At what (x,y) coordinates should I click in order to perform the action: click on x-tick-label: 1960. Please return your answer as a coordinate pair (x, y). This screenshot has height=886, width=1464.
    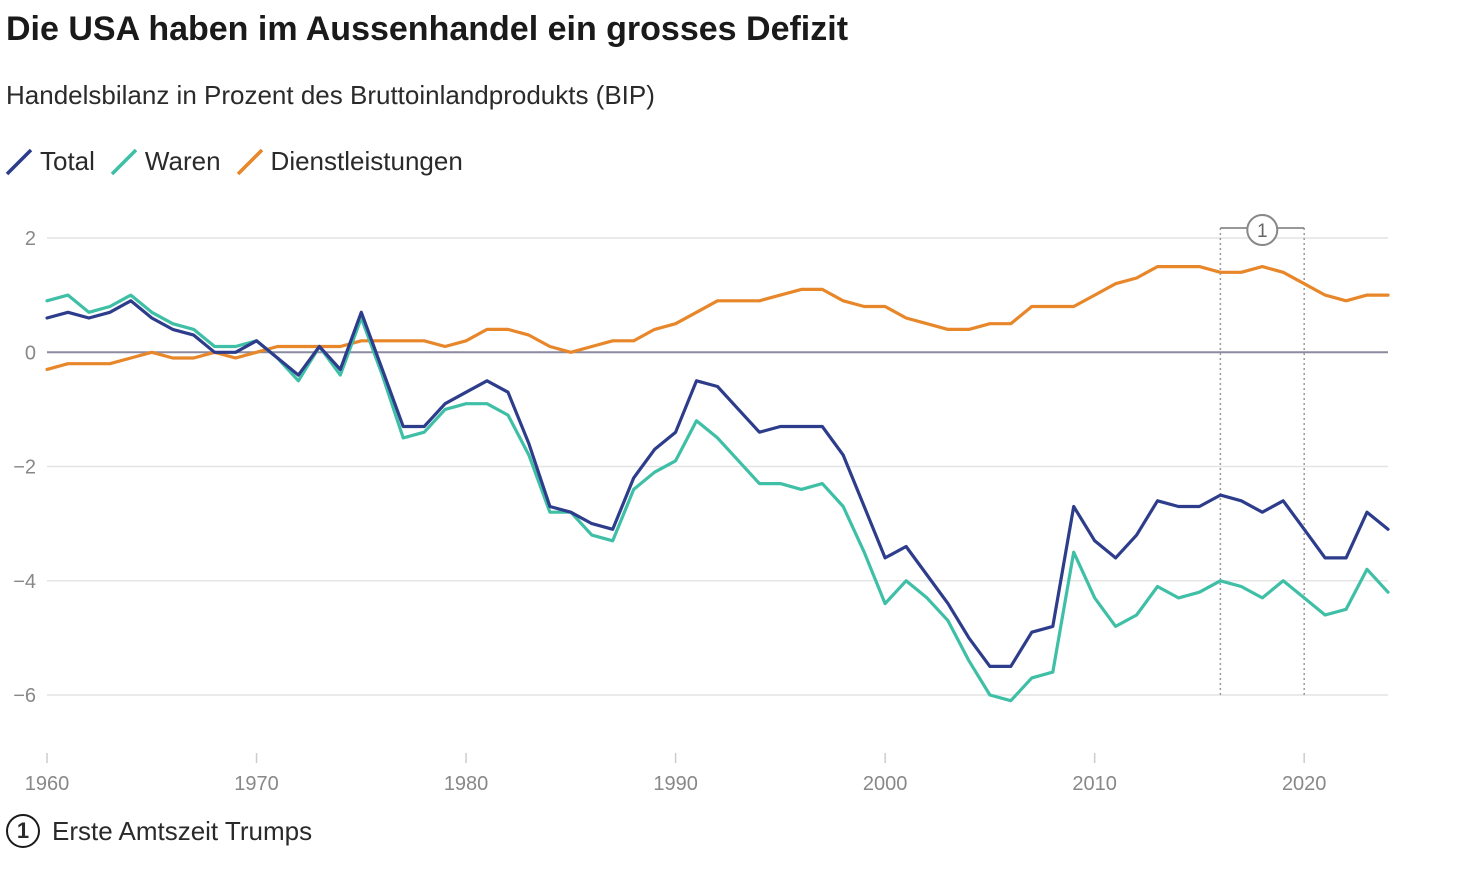
    Looking at the image, I should click on (47, 784).